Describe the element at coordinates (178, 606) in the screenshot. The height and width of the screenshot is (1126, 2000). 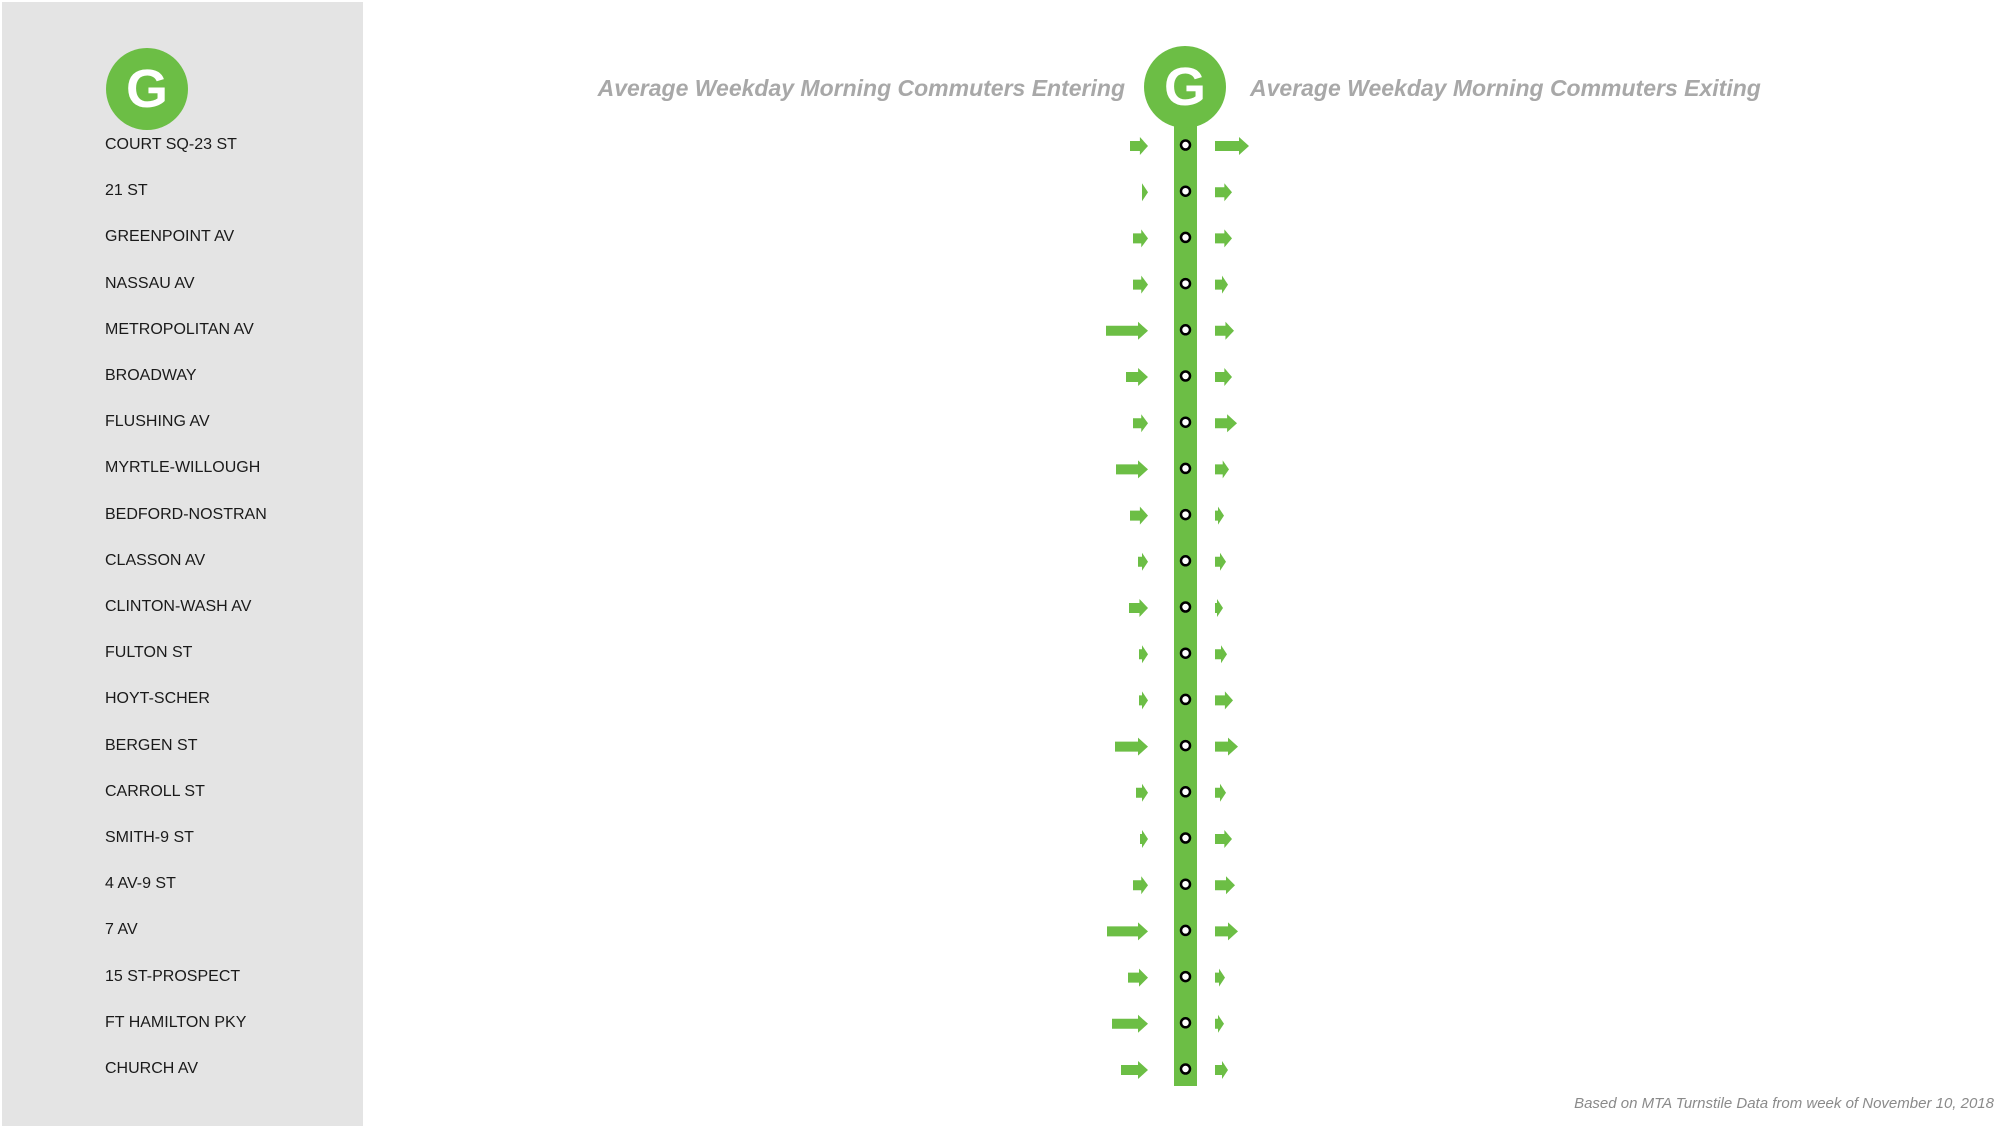
I see `station-label: CLINTON-WASH AV` at that location.